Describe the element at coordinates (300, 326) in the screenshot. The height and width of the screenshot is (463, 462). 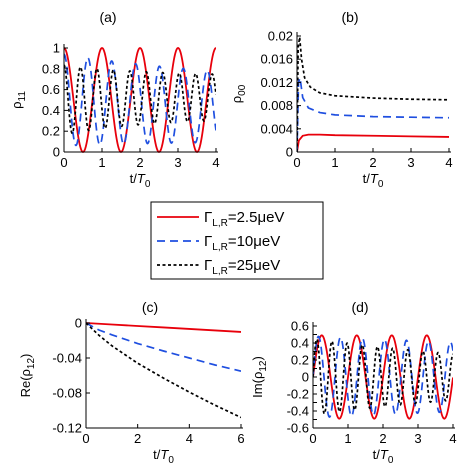
I see `y-tick-label-3-12: 0.6` at that location.